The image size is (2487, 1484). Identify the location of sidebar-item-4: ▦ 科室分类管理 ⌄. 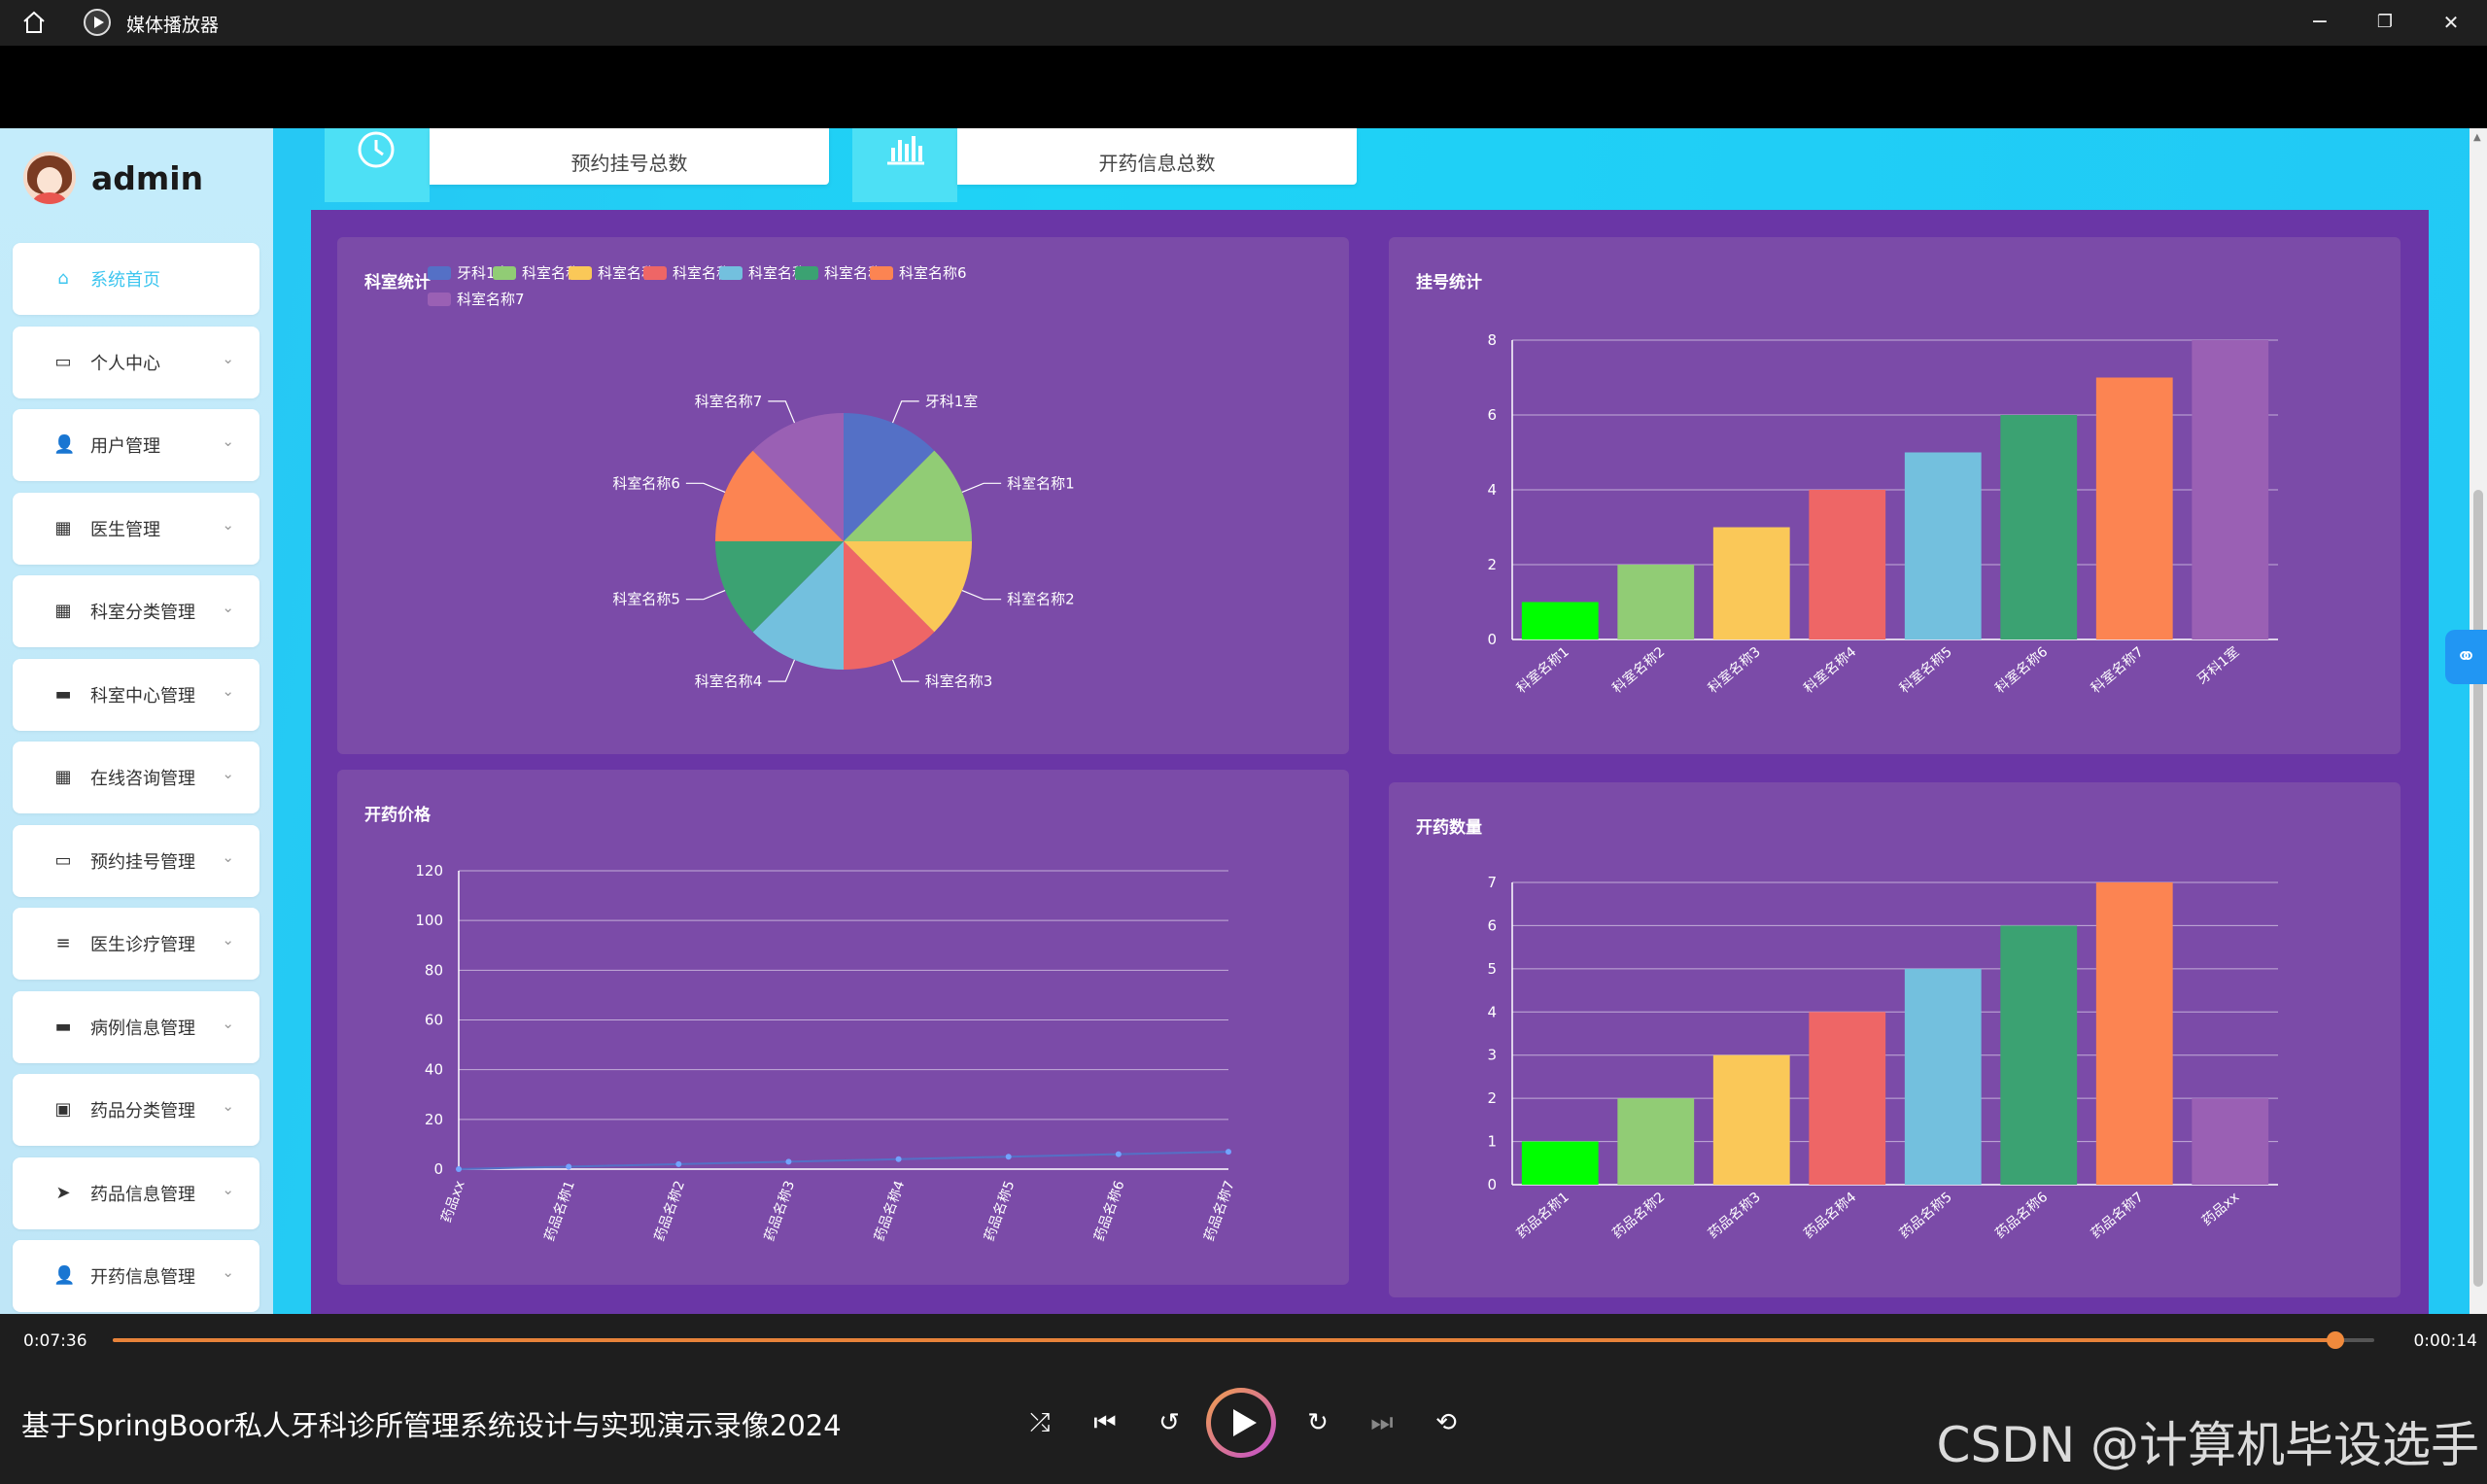
(136, 611).